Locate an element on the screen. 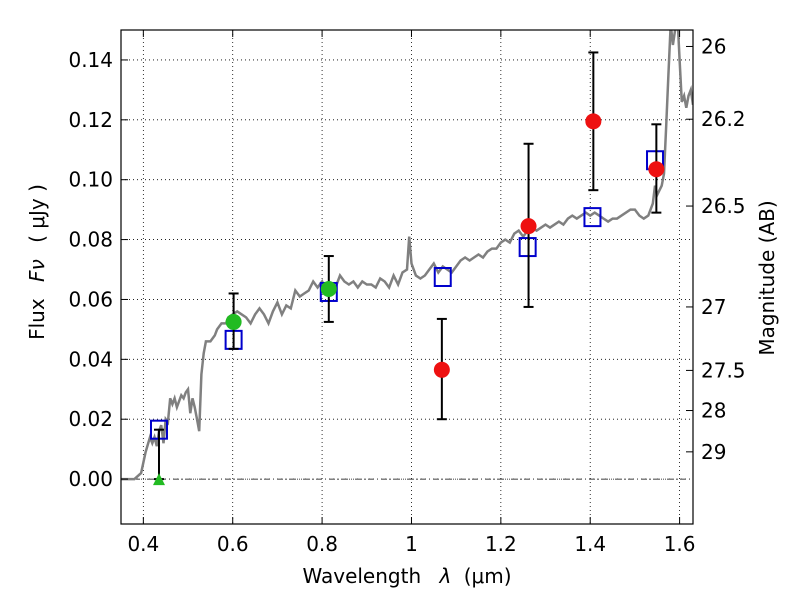  y2-axis-label: Magnitude (AB) is located at coordinates (767, 277).